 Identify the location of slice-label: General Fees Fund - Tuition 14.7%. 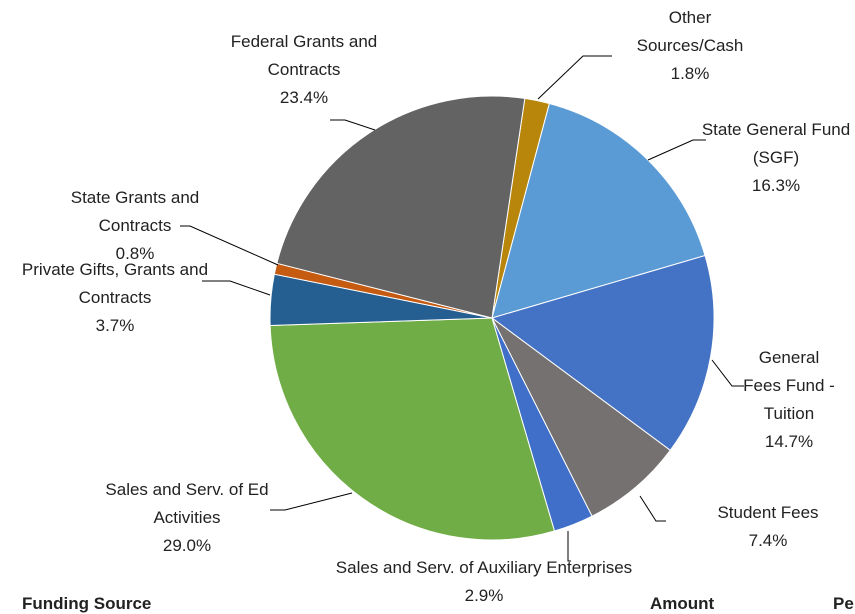
(789, 400).